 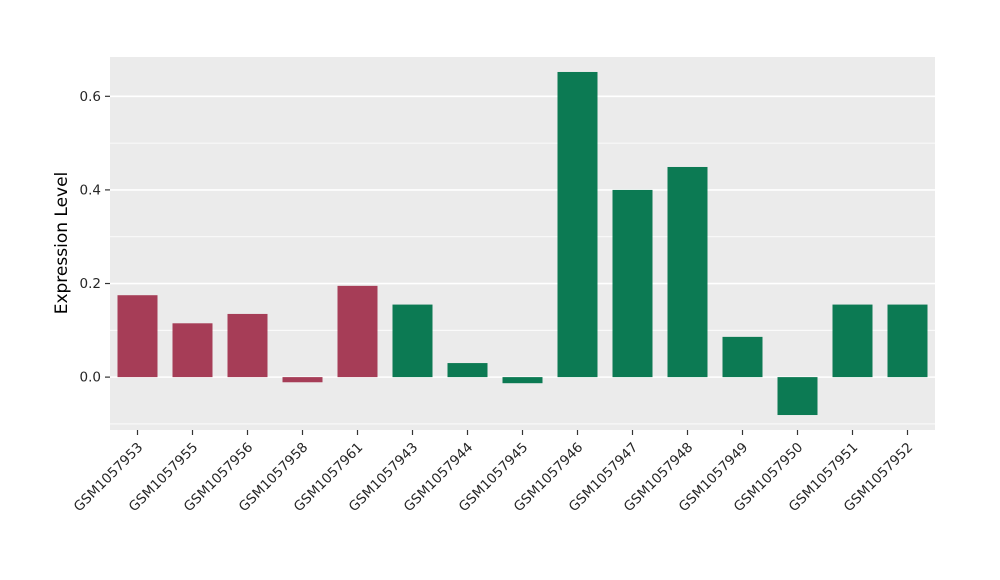 What do you see at coordinates (90, 97) in the screenshot?
I see `y-tick-label: 0.6` at bounding box center [90, 97].